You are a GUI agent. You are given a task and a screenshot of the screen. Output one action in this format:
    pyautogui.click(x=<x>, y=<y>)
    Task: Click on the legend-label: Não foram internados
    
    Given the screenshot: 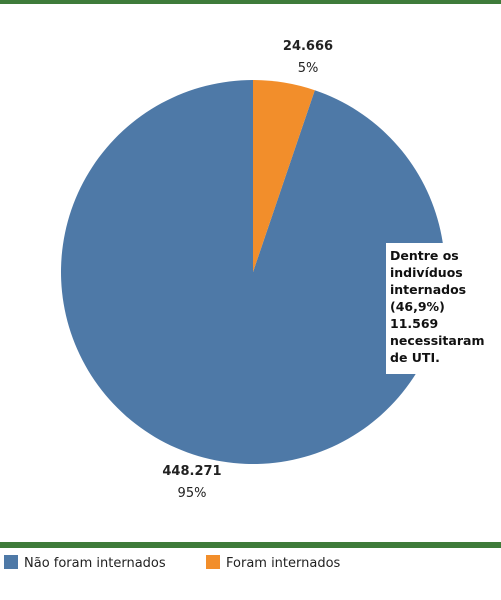 What is the action you would take?
    pyautogui.click(x=95, y=563)
    